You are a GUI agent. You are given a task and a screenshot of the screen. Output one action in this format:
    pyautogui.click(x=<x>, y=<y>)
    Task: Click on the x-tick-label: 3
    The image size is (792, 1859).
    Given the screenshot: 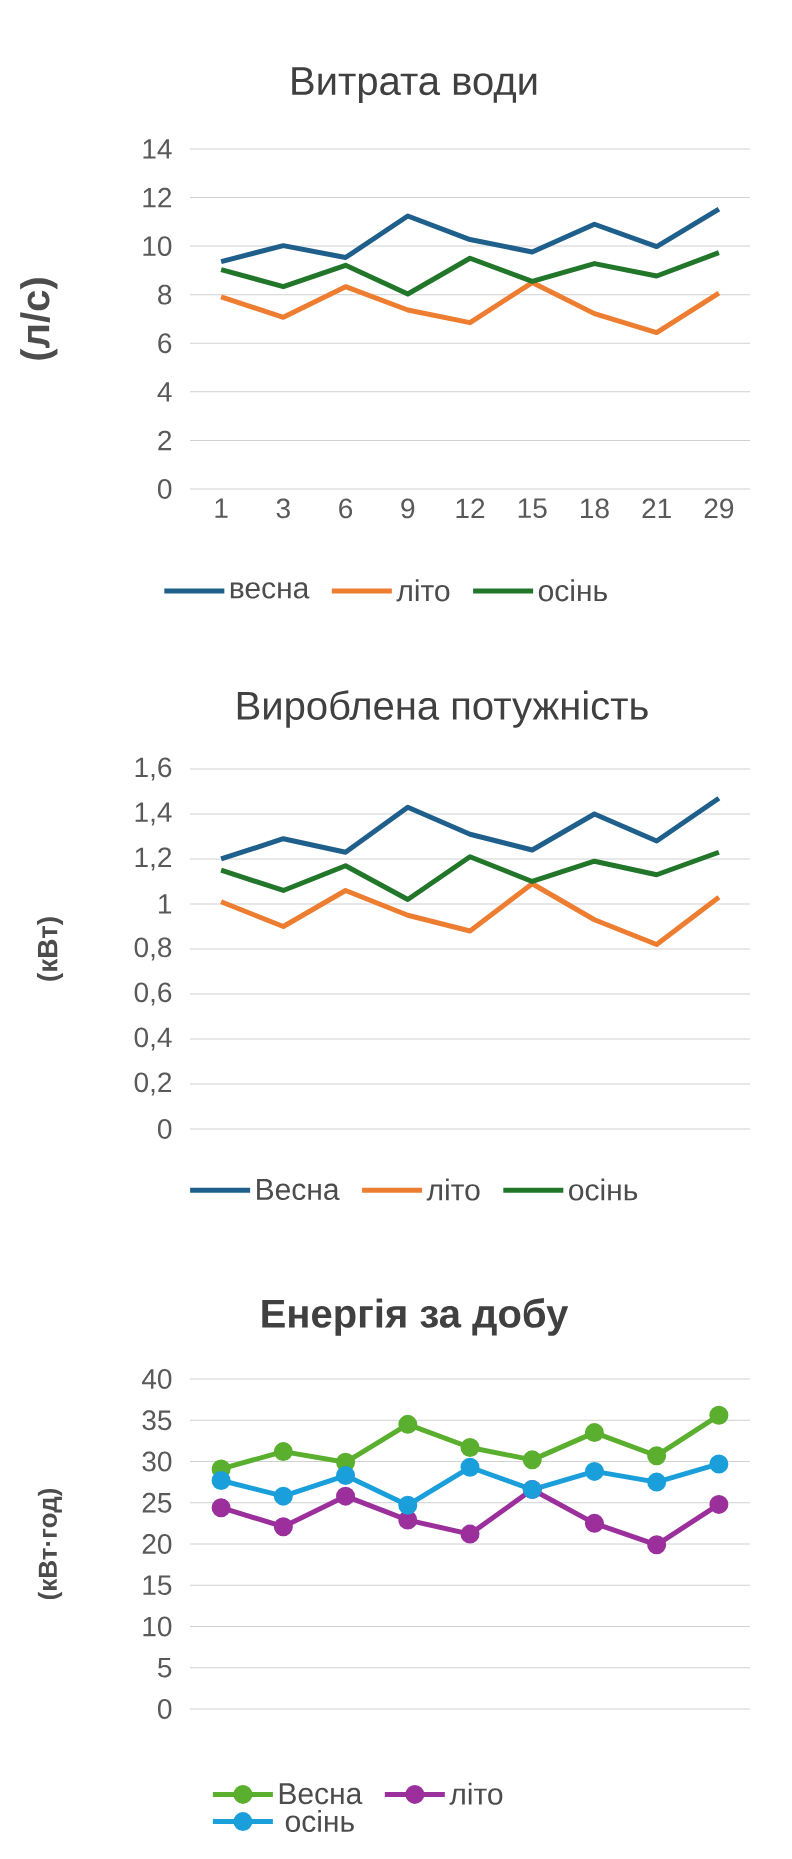 What is the action you would take?
    pyautogui.click(x=283, y=508)
    